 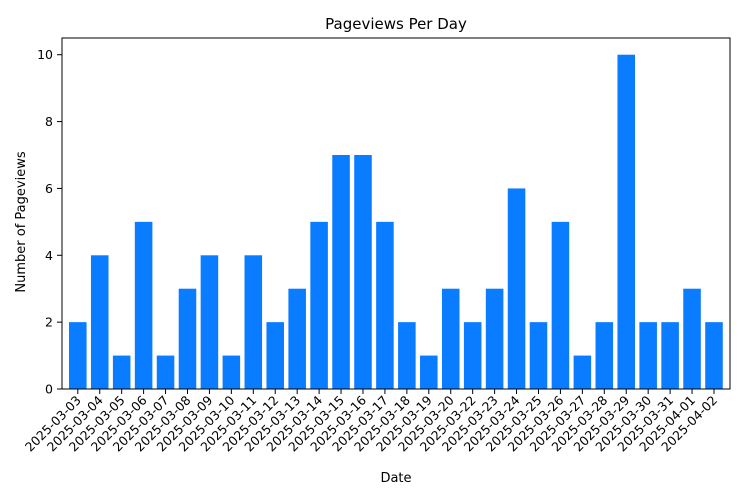 What do you see at coordinates (45, 54) in the screenshot?
I see `y-tick-label: 10` at bounding box center [45, 54].